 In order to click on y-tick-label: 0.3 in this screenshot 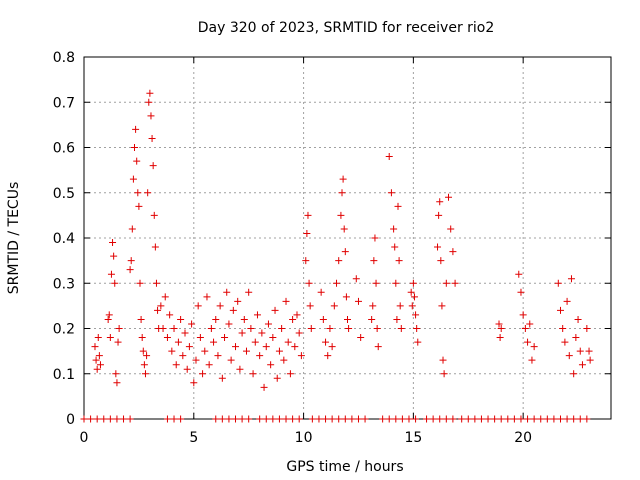, I will do `click(64, 284)`.